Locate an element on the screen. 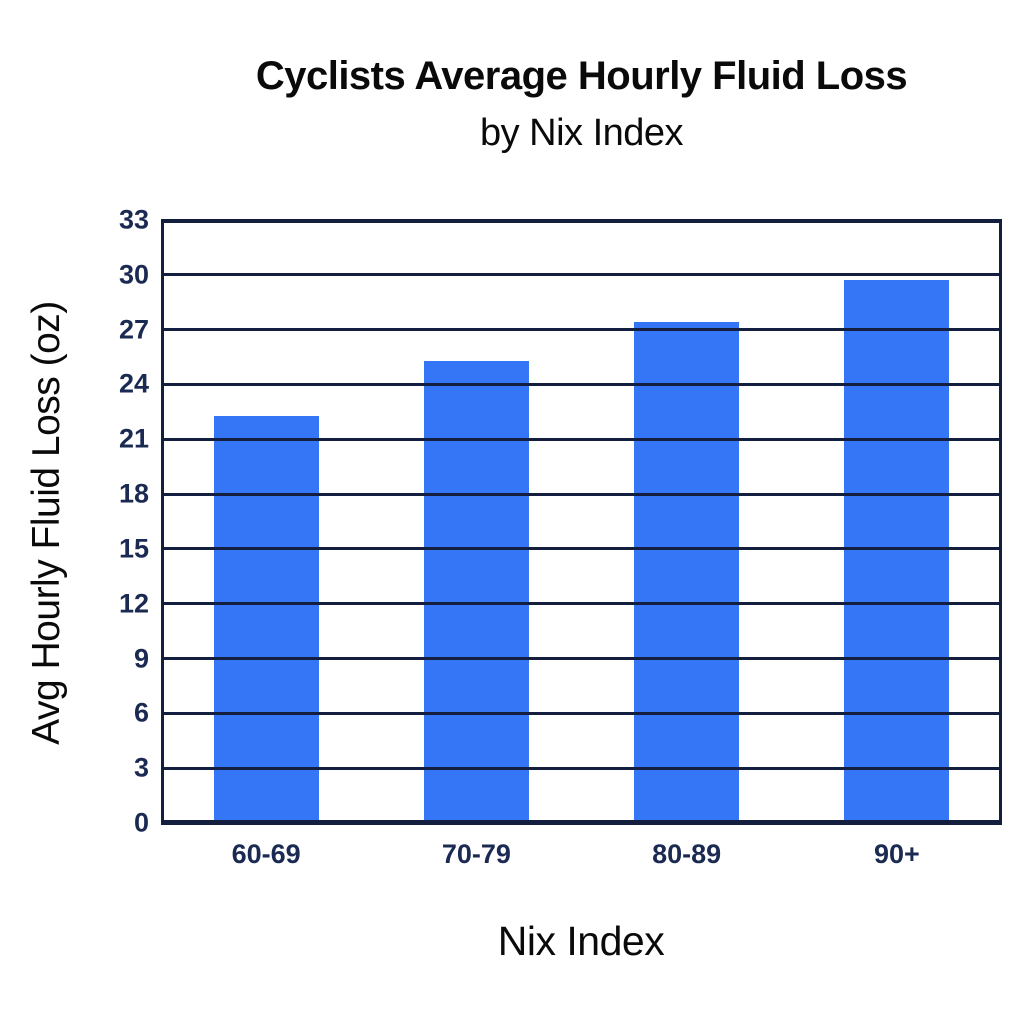 Image resolution: width=1024 pixels, height=1024 pixels. y-tick-label-21: 21 is located at coordinates (133, 438).